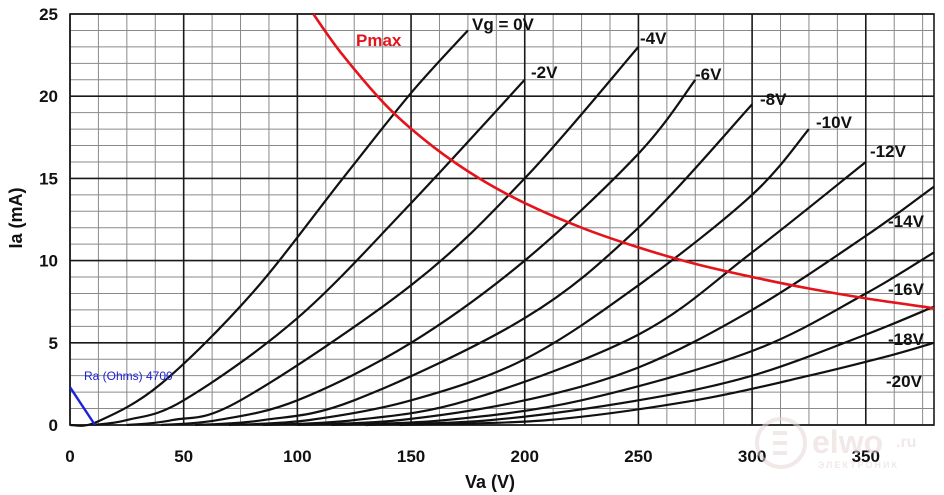 This screenshot has height=495, width=944. Describe the element at coordinates (53, 425) in the screenshot. I see `y-tick-label: 0` at that location.